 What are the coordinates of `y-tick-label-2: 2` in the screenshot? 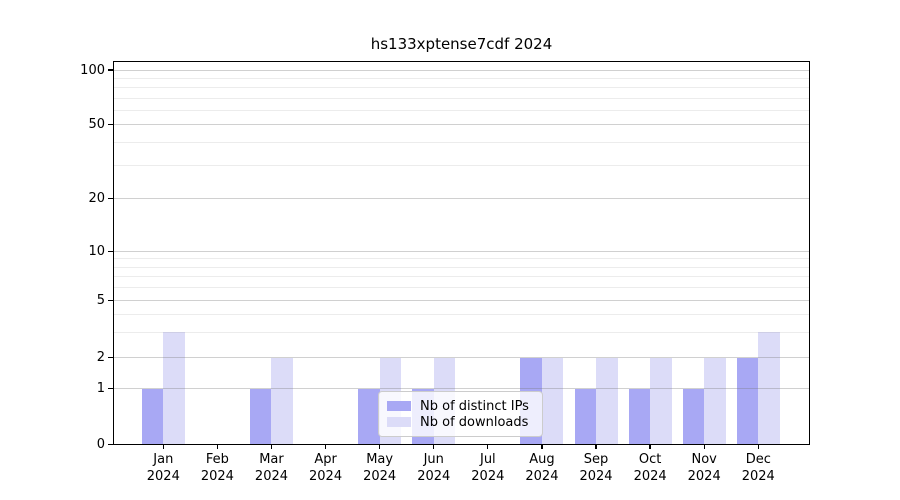 It's located at (100, 357).